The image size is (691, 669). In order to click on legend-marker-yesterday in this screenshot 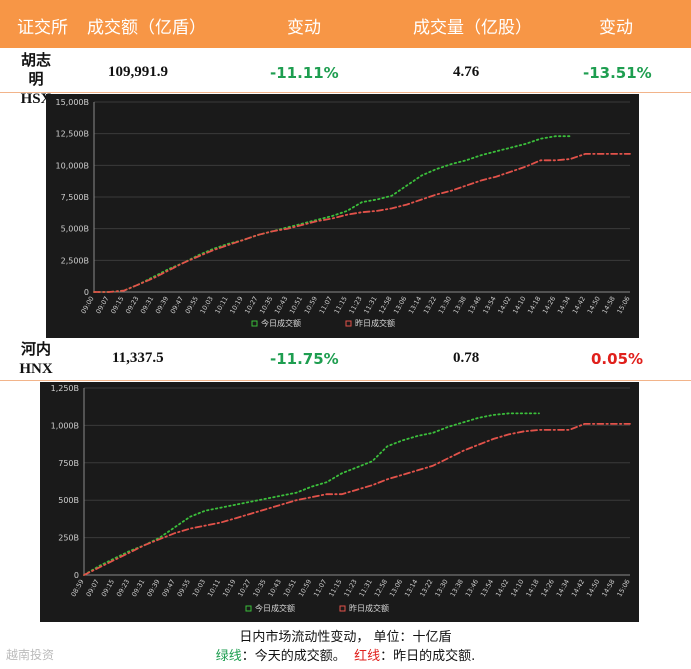, I will do `click(348, 323)`.